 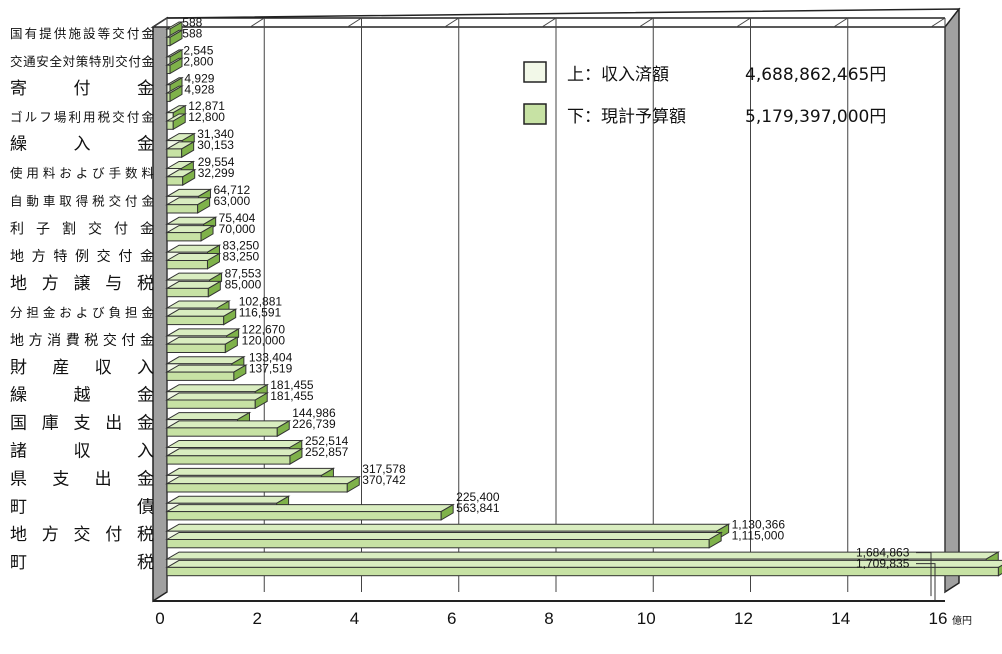 I want to click on category-label: 自動車取得税交付金, so click(x=82, y=200).